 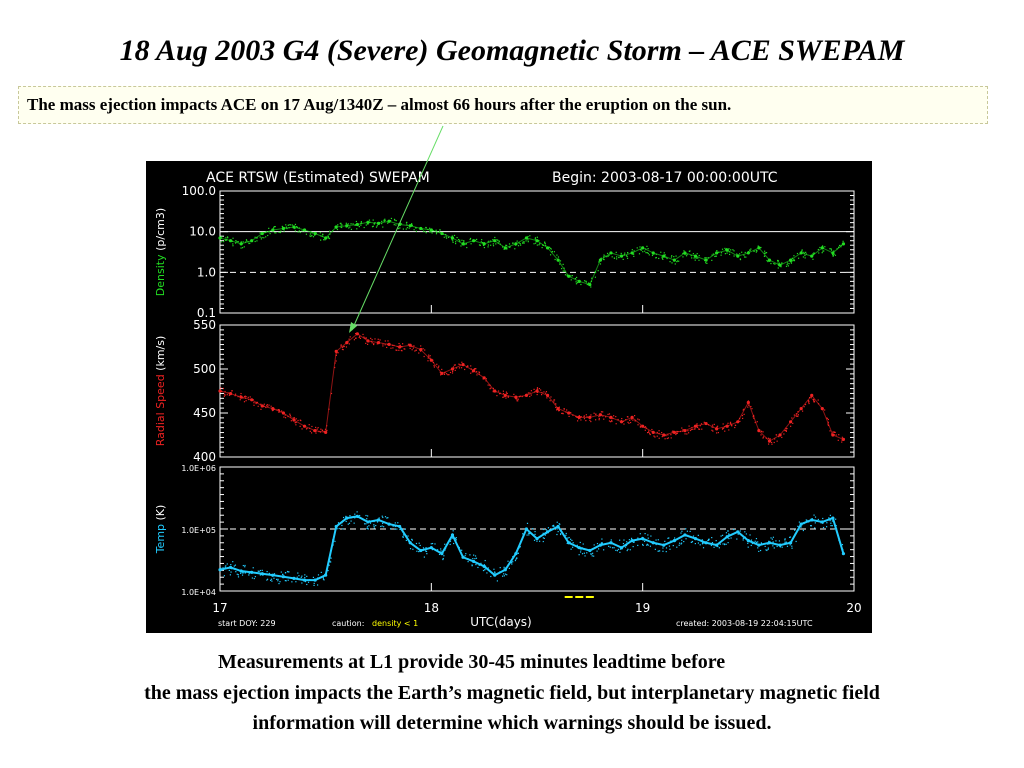 I want to click on y-axis-name: Density, so click(x=160, y=273).